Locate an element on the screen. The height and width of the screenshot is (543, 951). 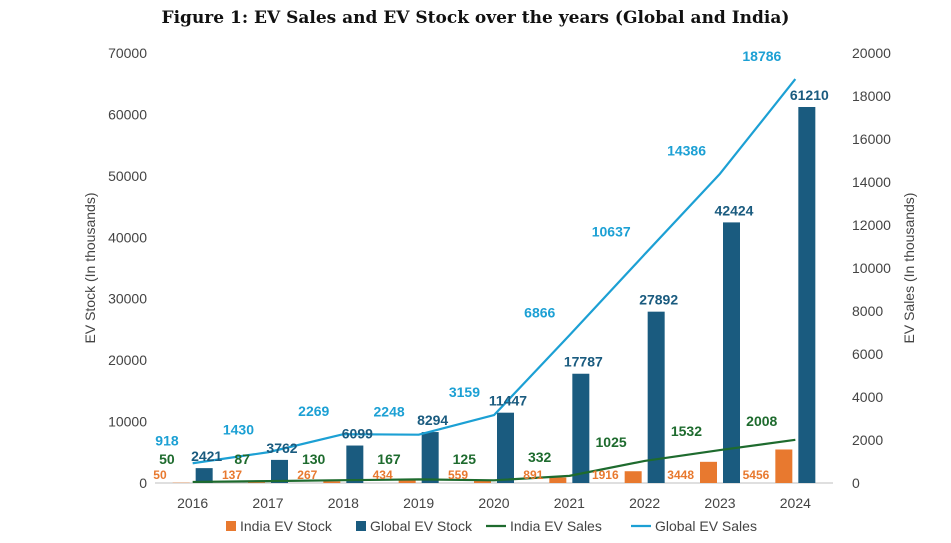
label-india-ev-sales: 1025 is located at coordinates (611, 442).